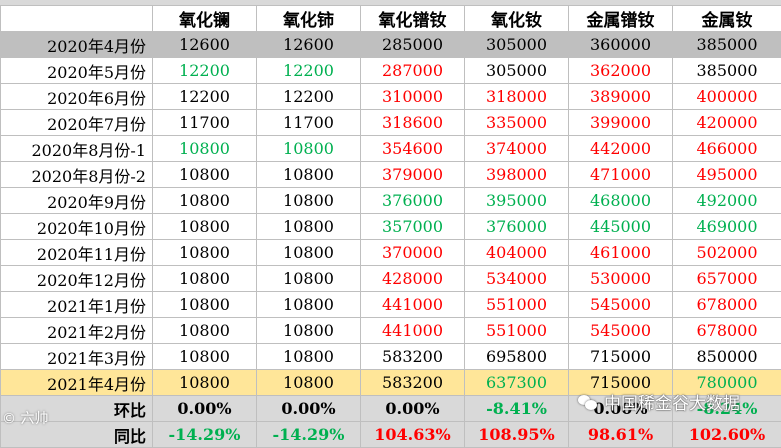 The image size is (781, 448). I want to click on value-cell: 318000, so click(517, 97).